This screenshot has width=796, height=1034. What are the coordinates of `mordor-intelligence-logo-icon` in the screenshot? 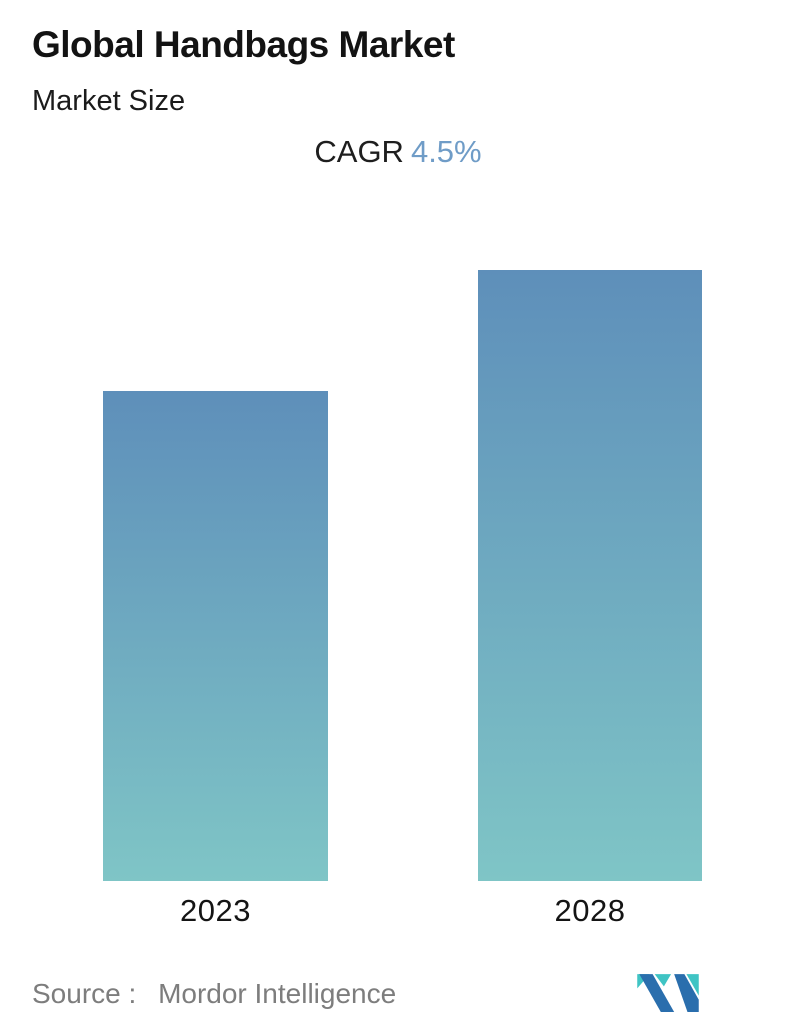 It's located at (668, 991).